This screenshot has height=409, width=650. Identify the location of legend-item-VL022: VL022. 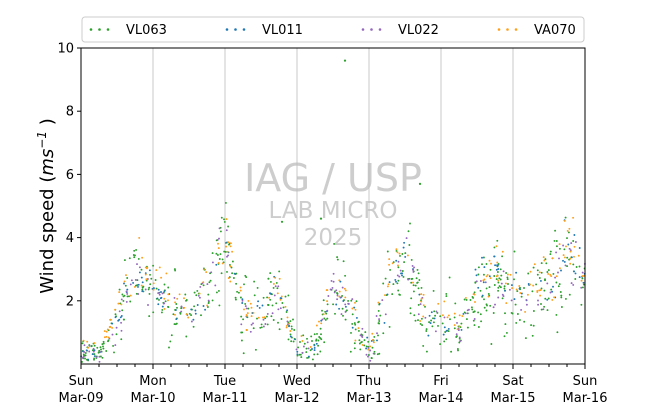
(400, 30).